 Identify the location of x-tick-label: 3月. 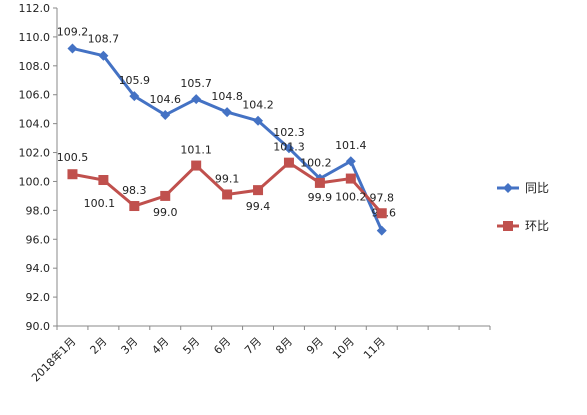
(130, 346).